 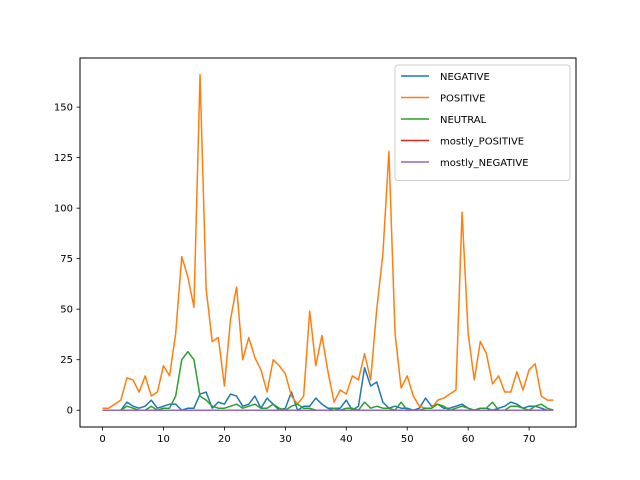 I want to click on legend-label: mostly_POSITIVE, so click(x=482, y=142).